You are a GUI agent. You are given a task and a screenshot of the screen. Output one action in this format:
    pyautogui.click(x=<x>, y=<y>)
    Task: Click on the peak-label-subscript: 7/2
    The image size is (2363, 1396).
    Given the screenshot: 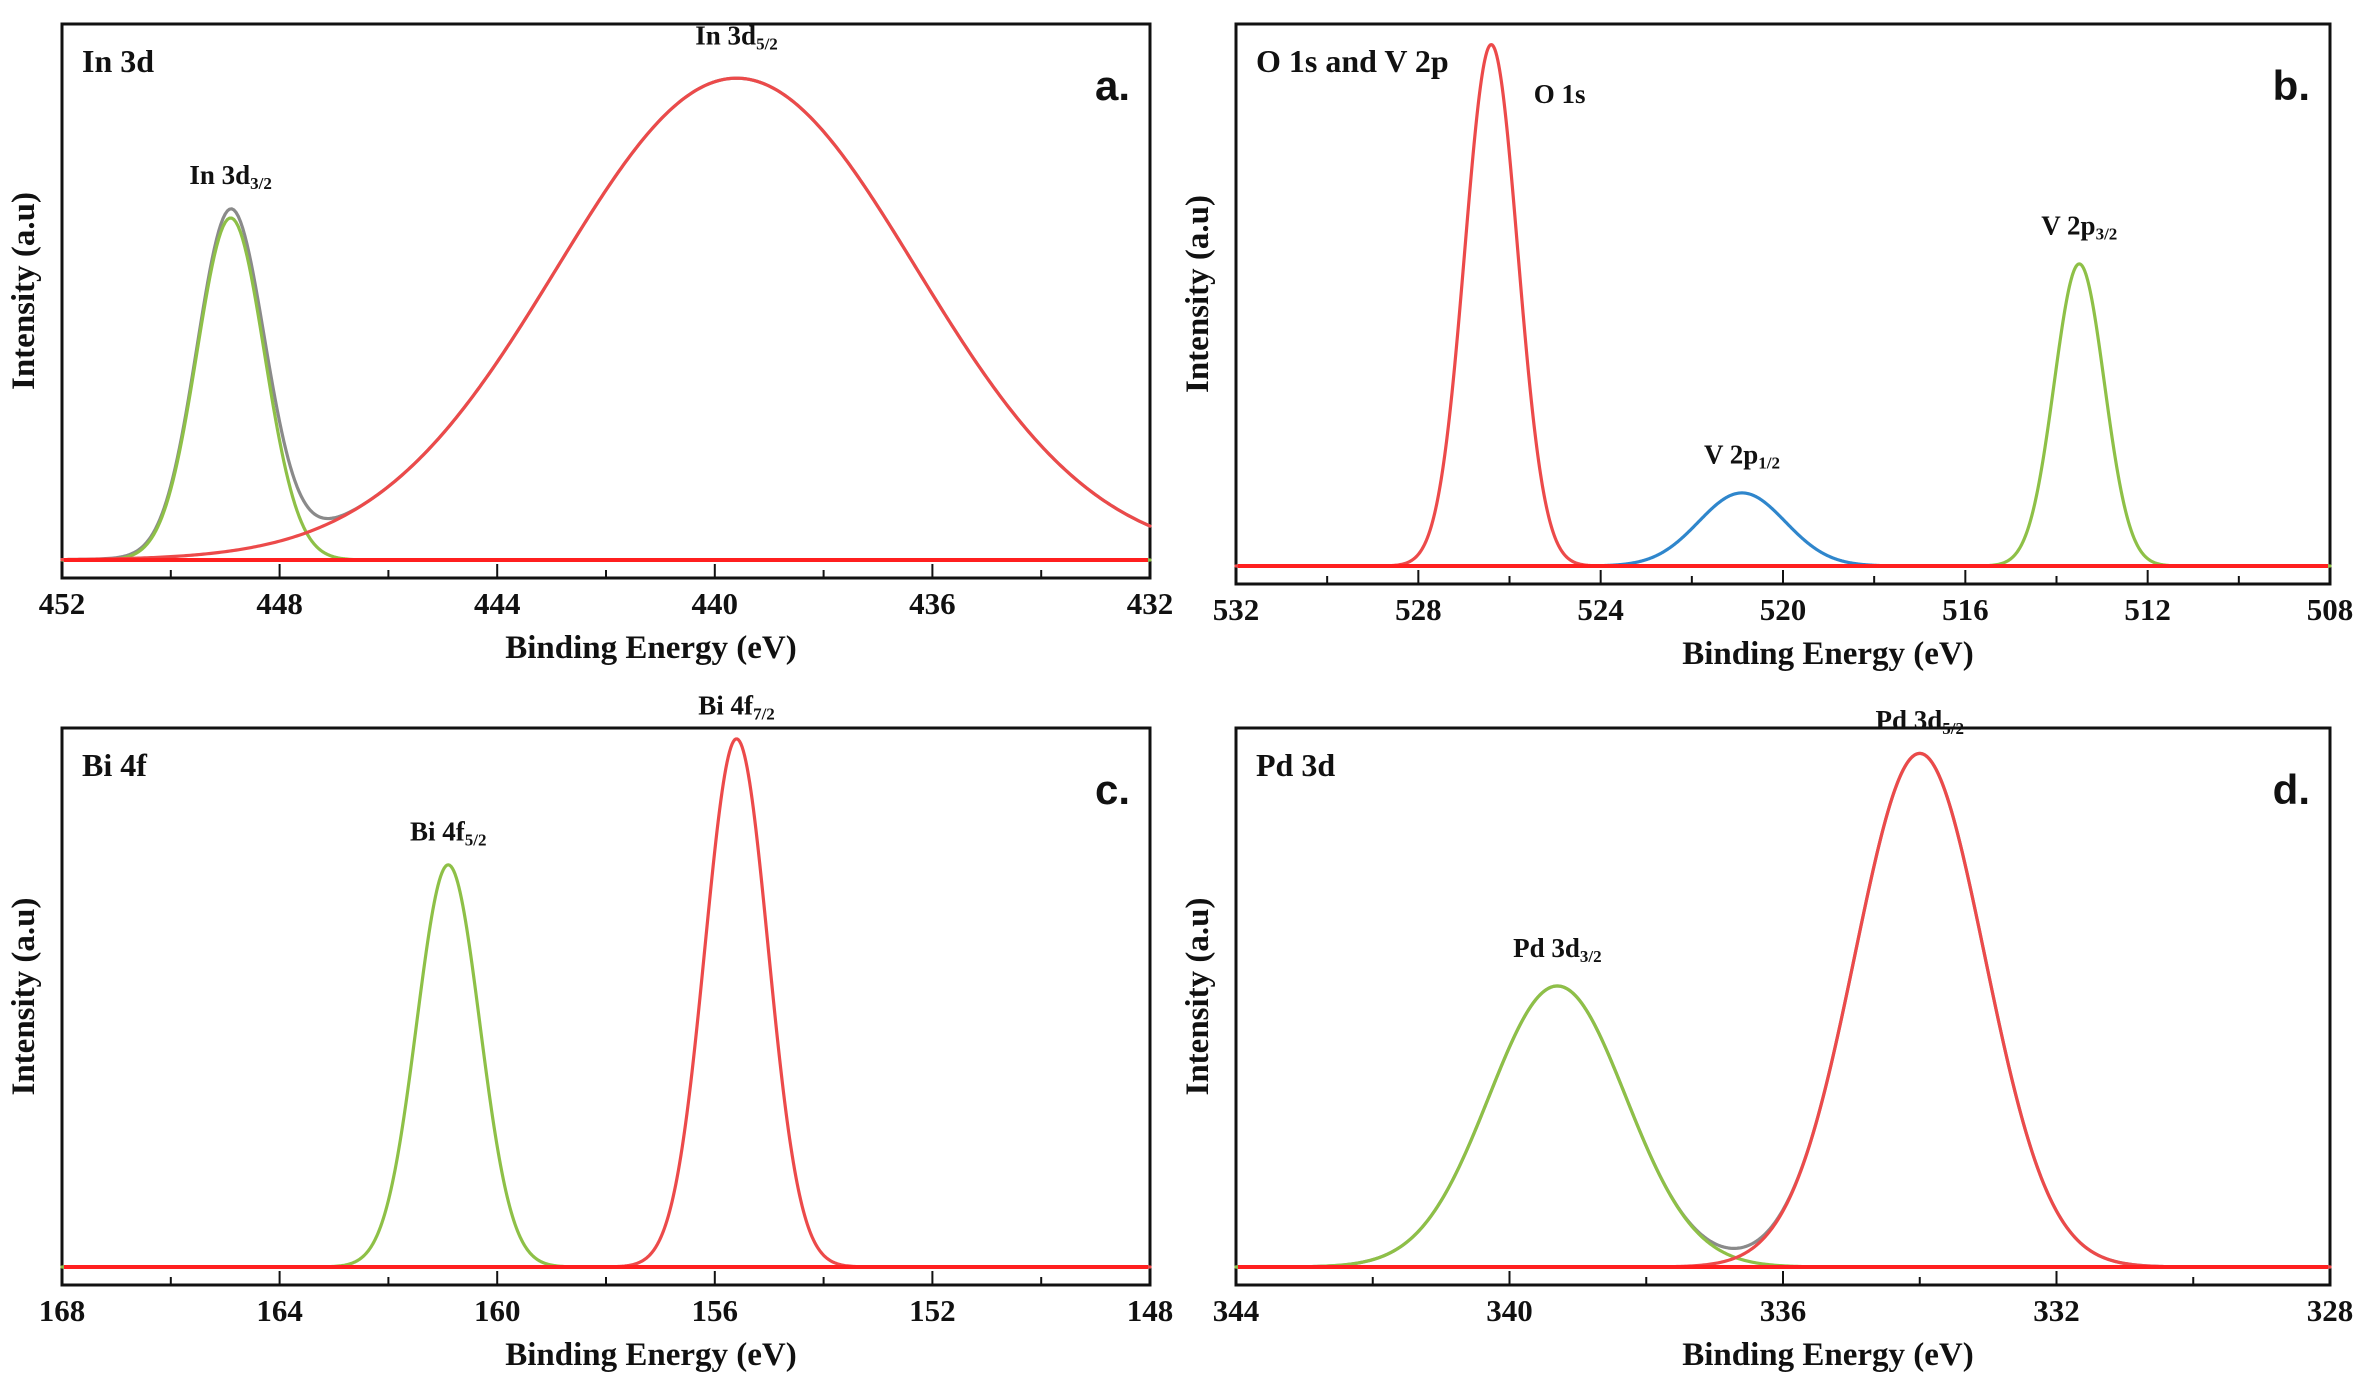 What is the action you would take?
    pyautogui.click(x=764, y=714)
    